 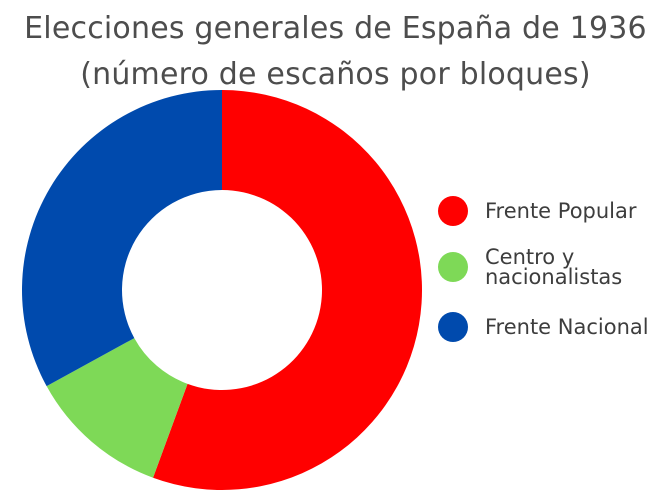 I want to click on legend-label-frente-nacional: Frente Nacional, so click(x=567, y=327).